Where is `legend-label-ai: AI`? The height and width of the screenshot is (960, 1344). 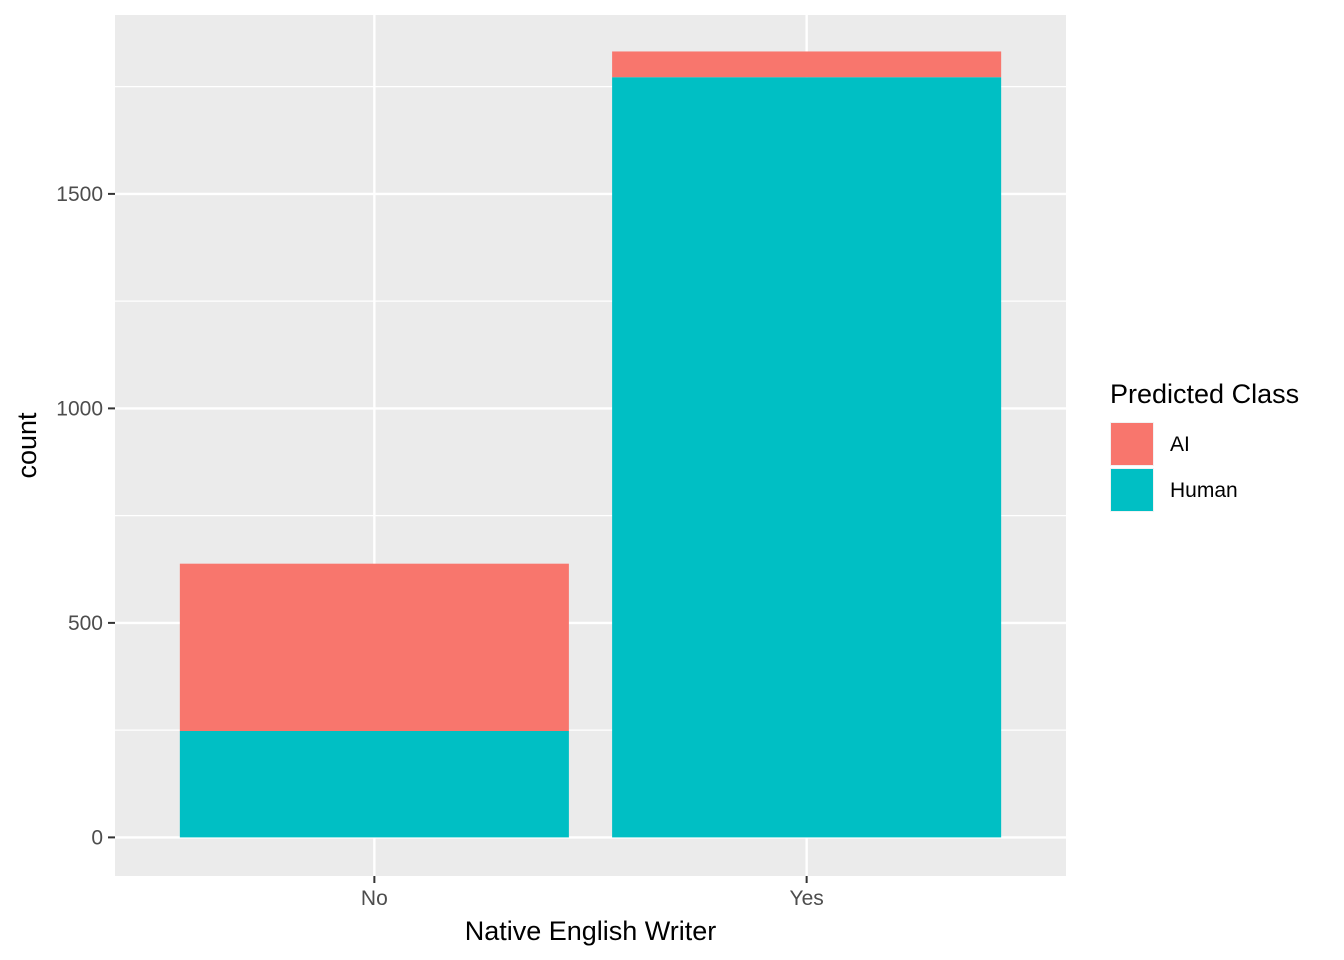
legend-label-ai: AI is located at coordinates (1180, 444).